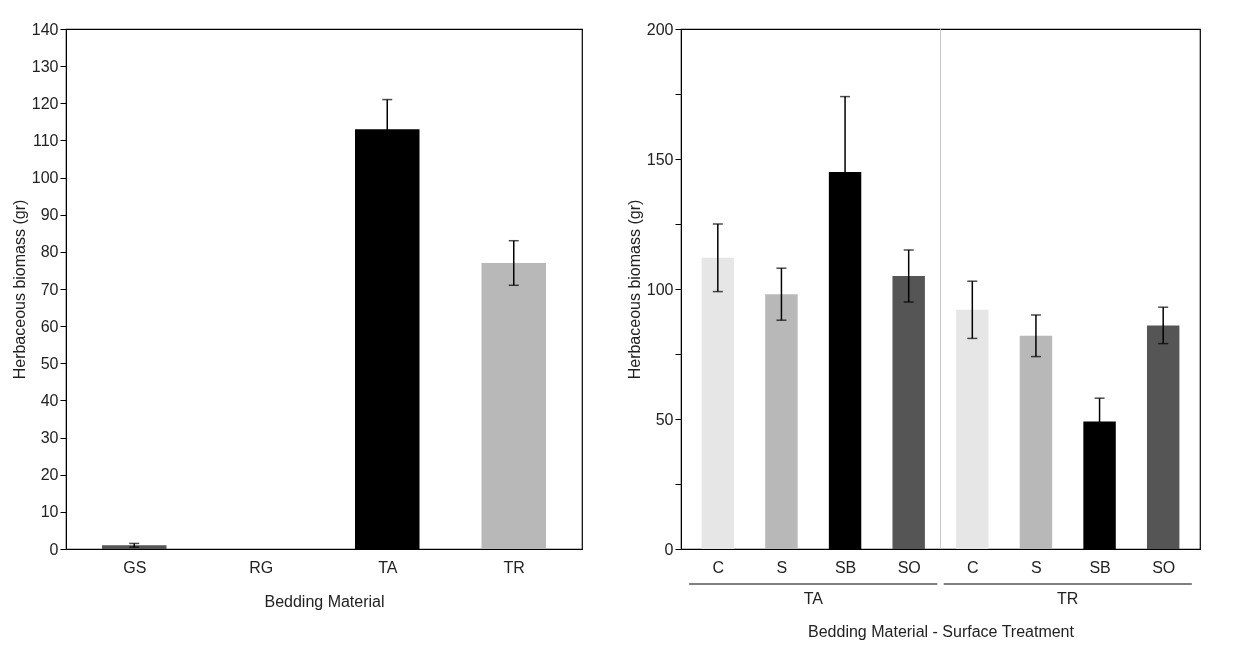  I want to click on y-tick-label: 80, so click(49, 252).